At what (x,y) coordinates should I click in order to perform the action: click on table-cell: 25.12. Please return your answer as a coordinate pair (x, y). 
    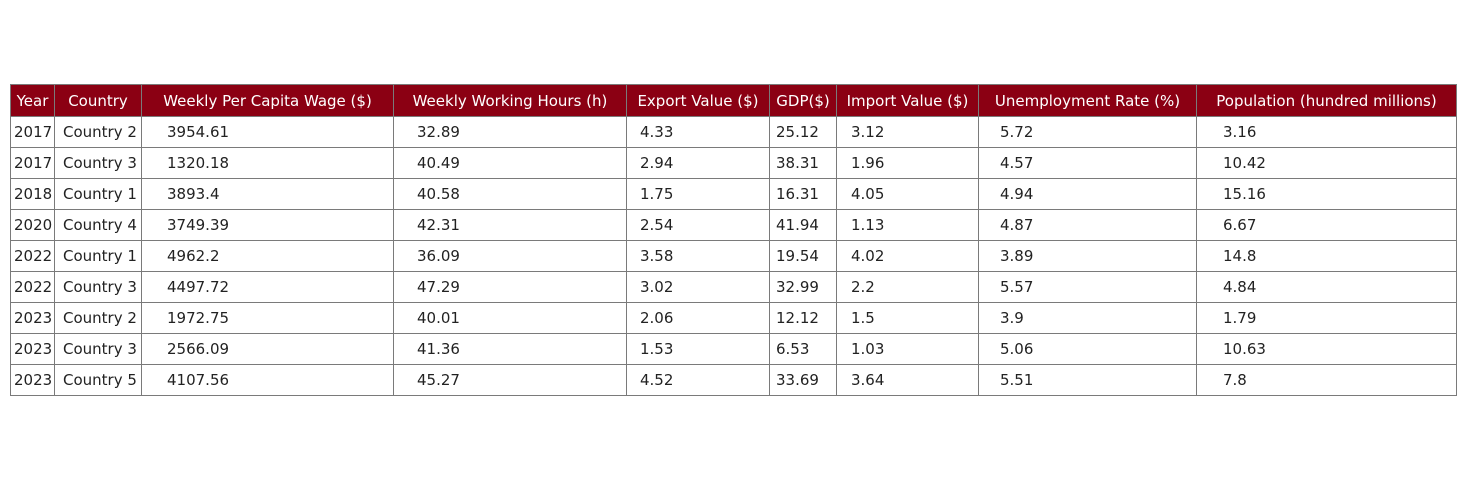
    Looking at the image, I should click on (803, 132).